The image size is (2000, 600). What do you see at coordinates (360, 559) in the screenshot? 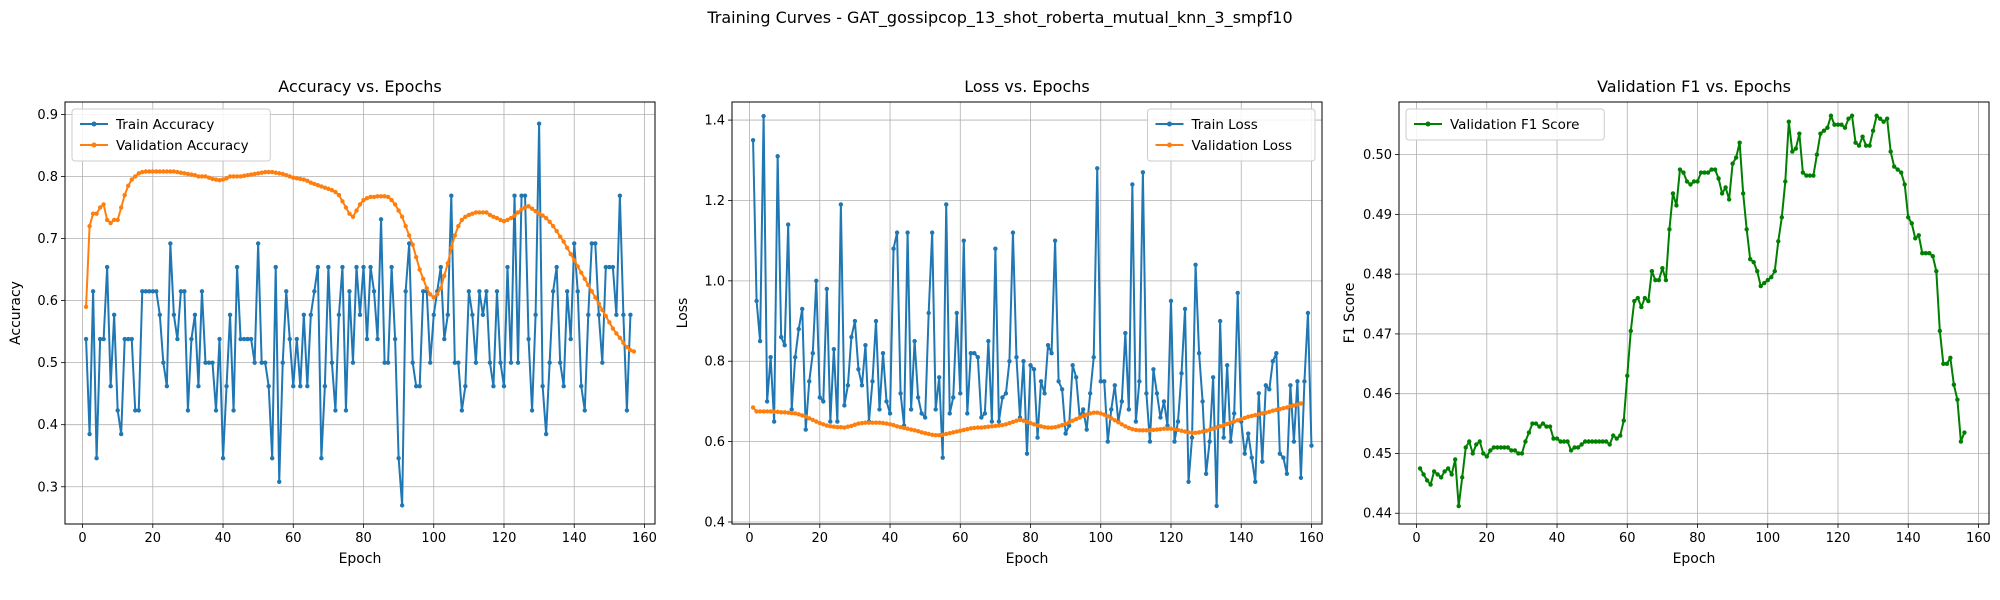
I see `x-axis-label: Epoch` at bounding box center [360, 559].